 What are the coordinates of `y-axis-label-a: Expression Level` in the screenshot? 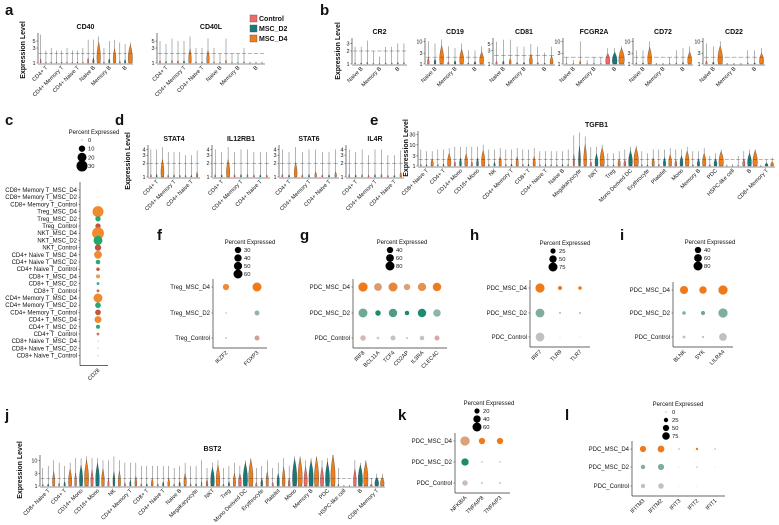 It's located at (23, 50).